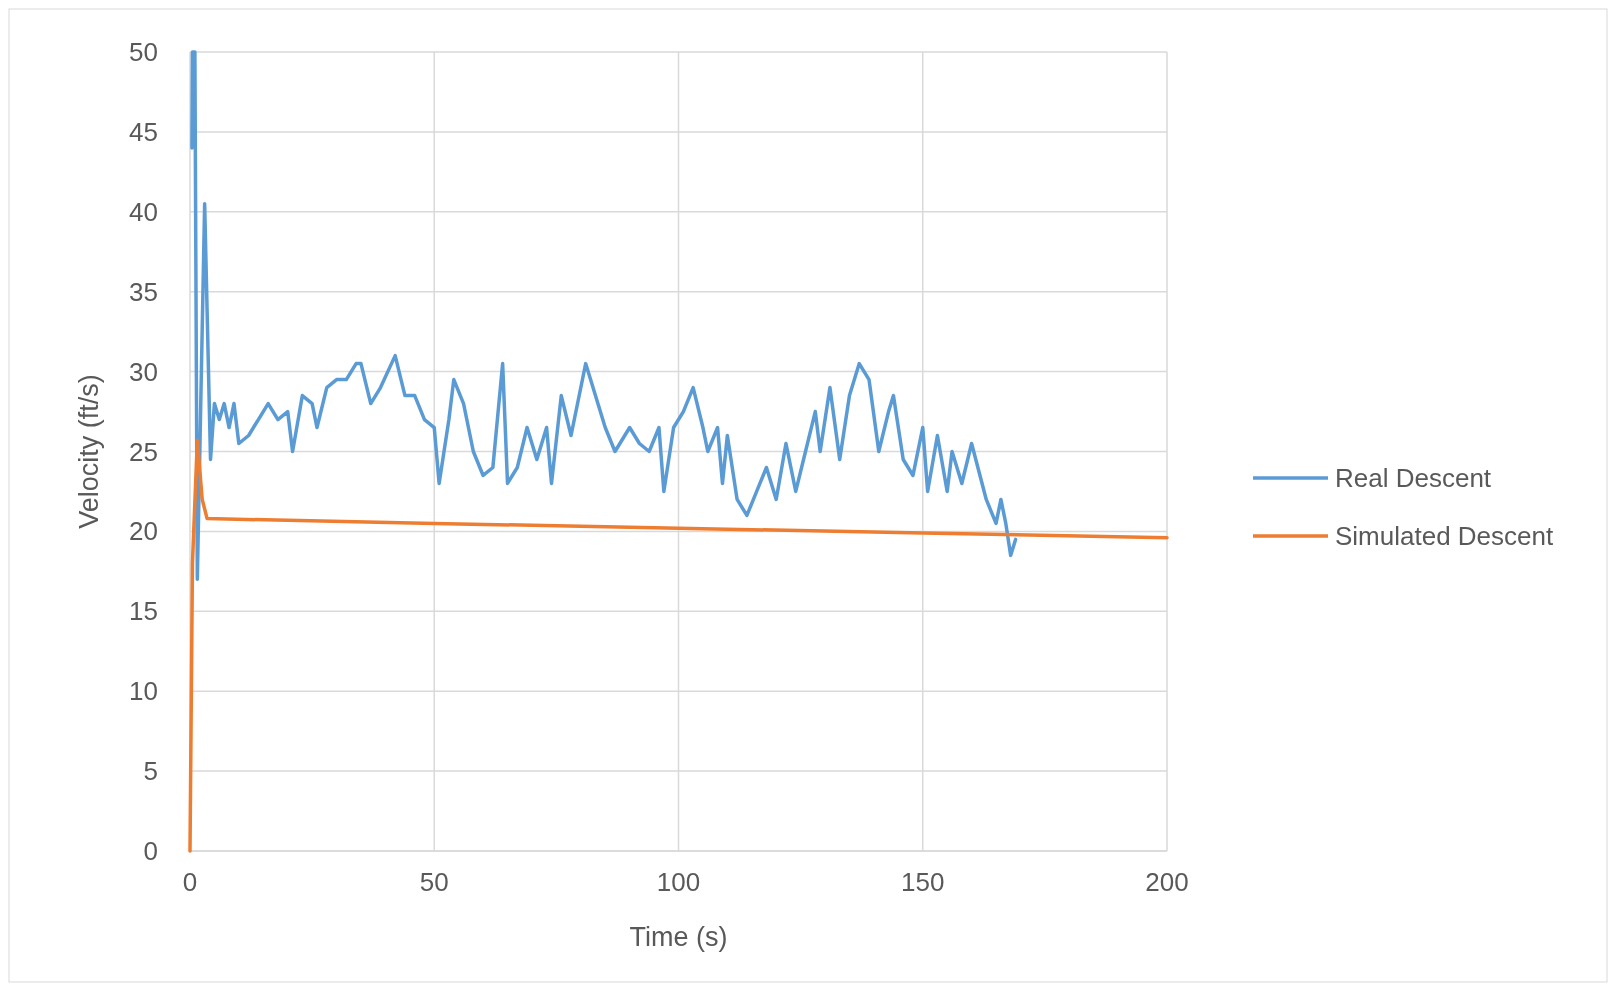 The image size is (1623, 995). Describe the element at coordinates (143, 691) in the screenshot. I see `y-tick-label: 10` at that location.